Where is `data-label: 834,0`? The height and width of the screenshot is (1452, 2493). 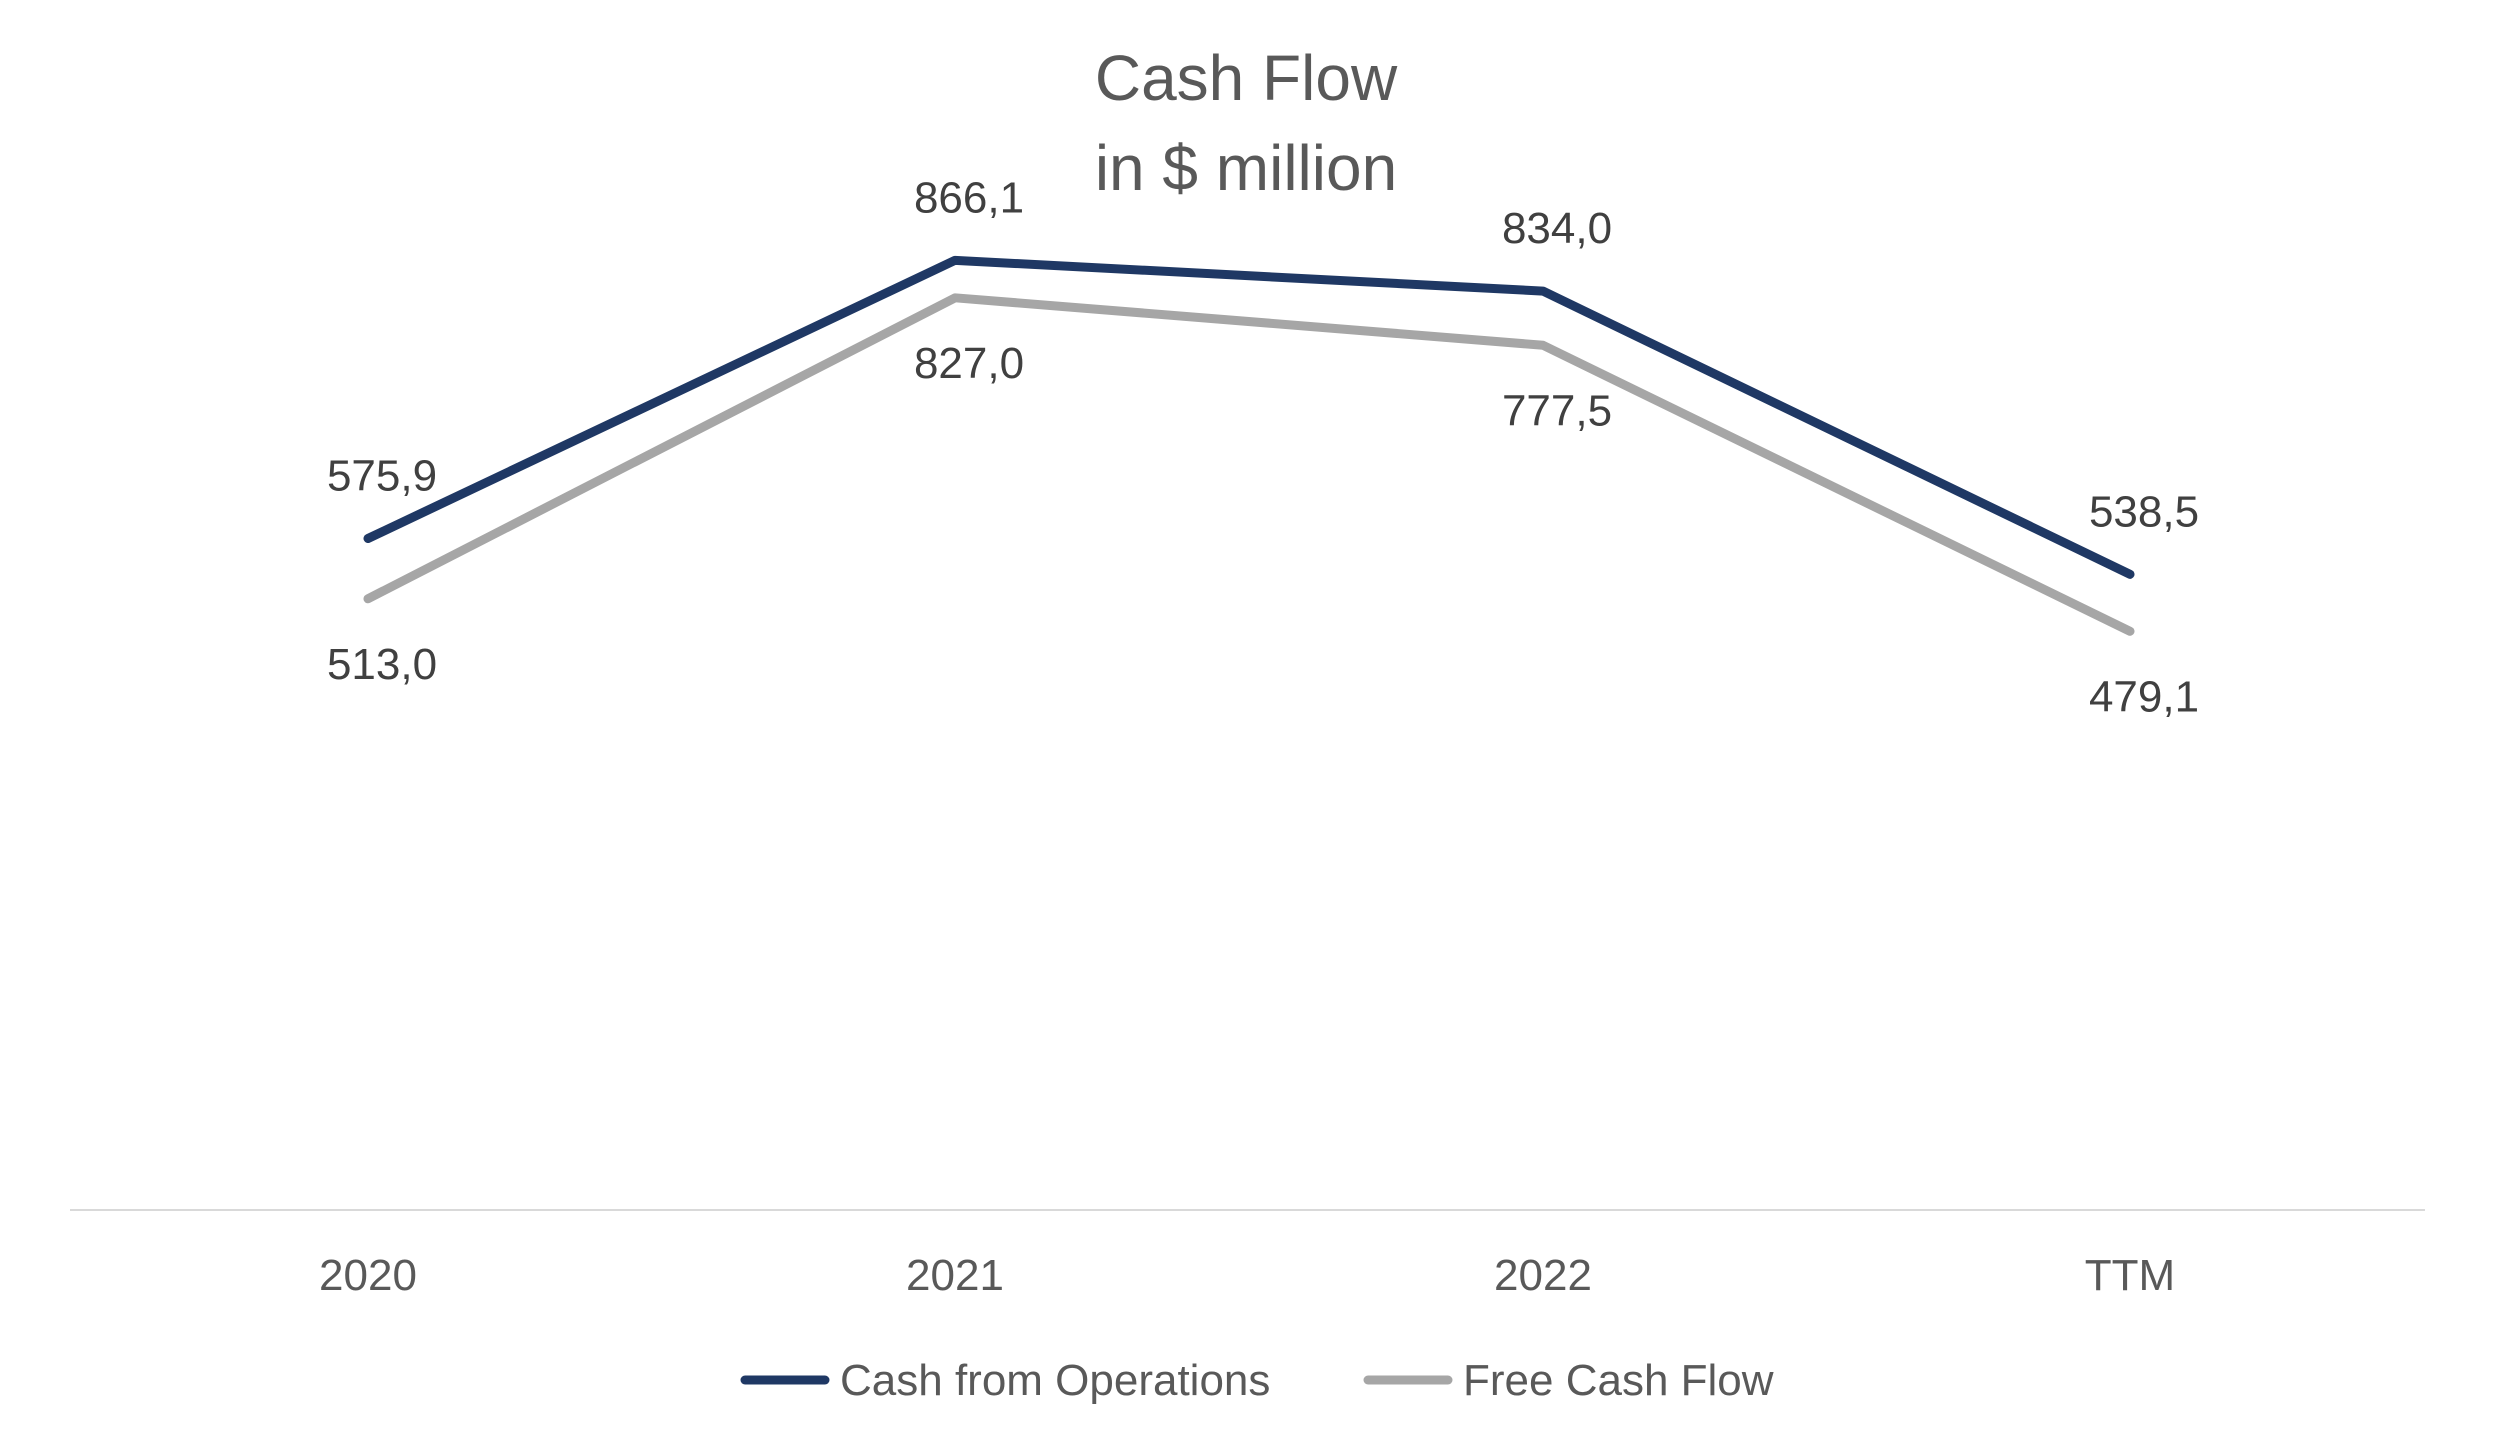
data-label: 834,0 is located at coordinates (1557, 228).